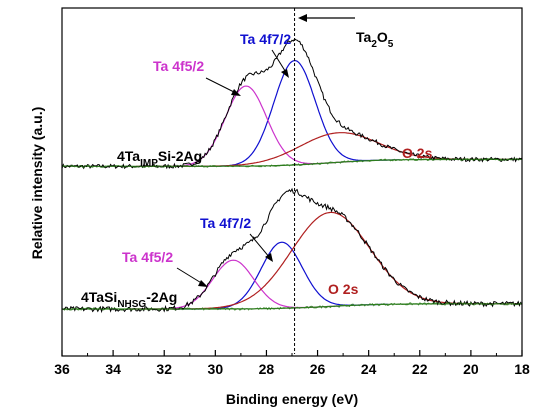  I want to click on x-tick-label: 28, so click(267, 369).